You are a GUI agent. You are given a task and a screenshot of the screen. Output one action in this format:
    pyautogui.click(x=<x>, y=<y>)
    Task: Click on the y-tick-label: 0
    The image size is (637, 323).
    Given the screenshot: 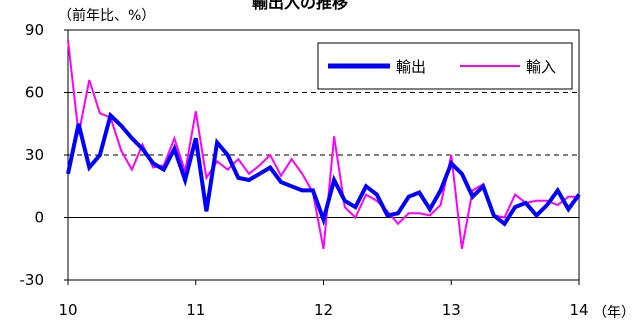 What is the action you would take?
    pyautogui.click(x=39, y=218)
    